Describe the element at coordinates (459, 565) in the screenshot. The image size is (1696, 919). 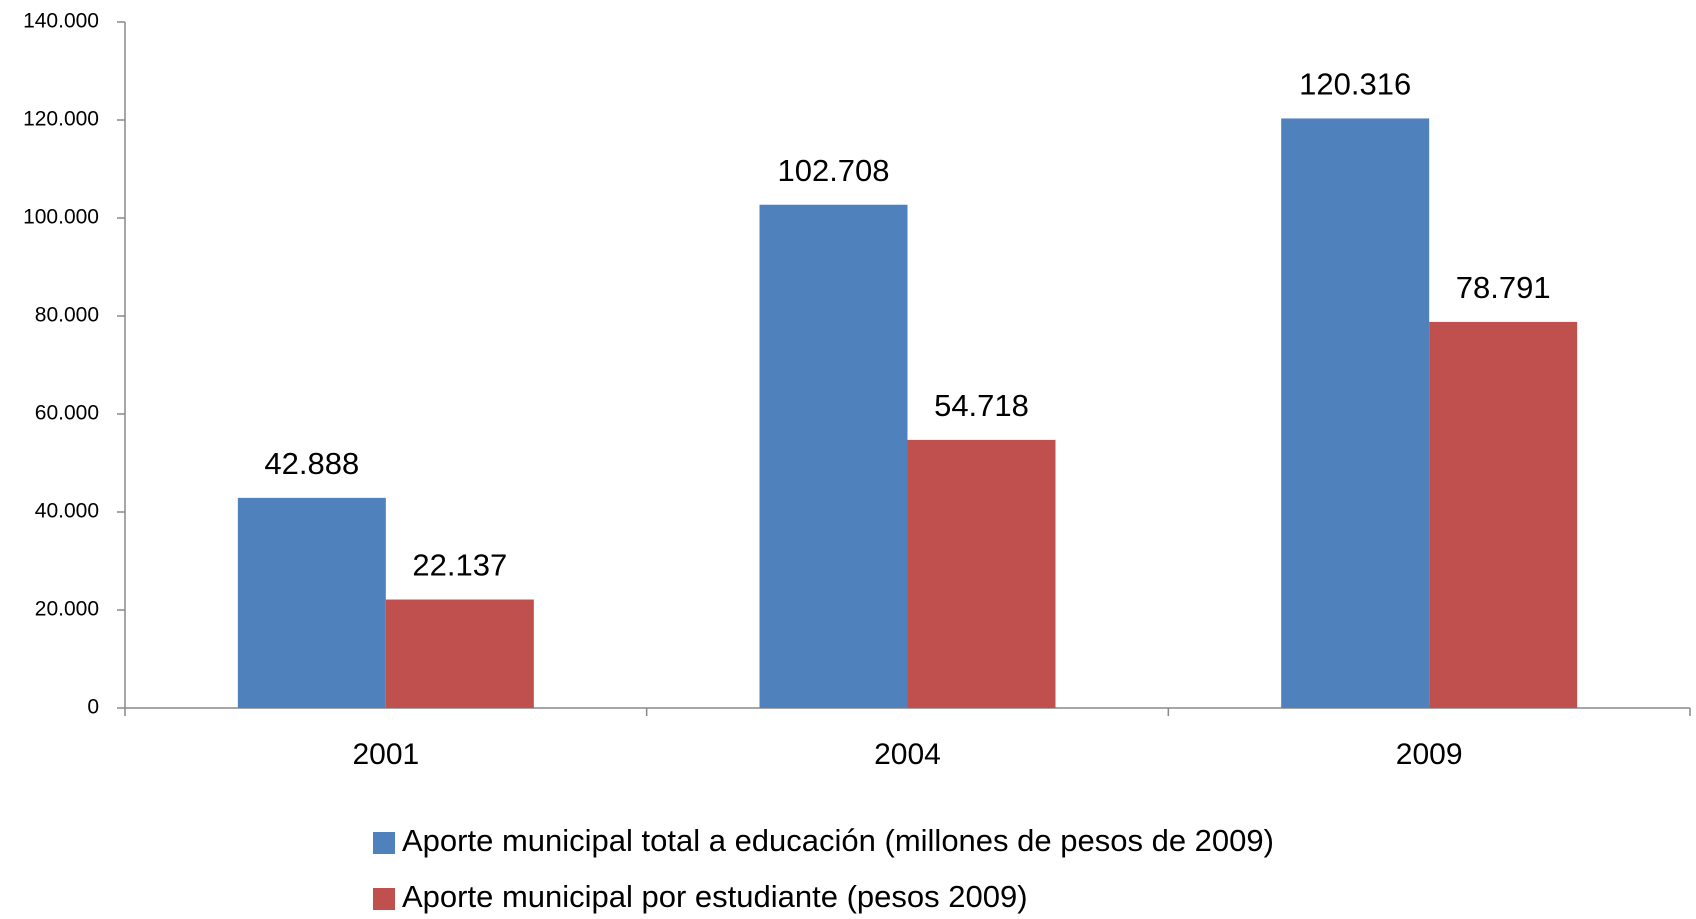
I see `value-label: 22.137` at that location.